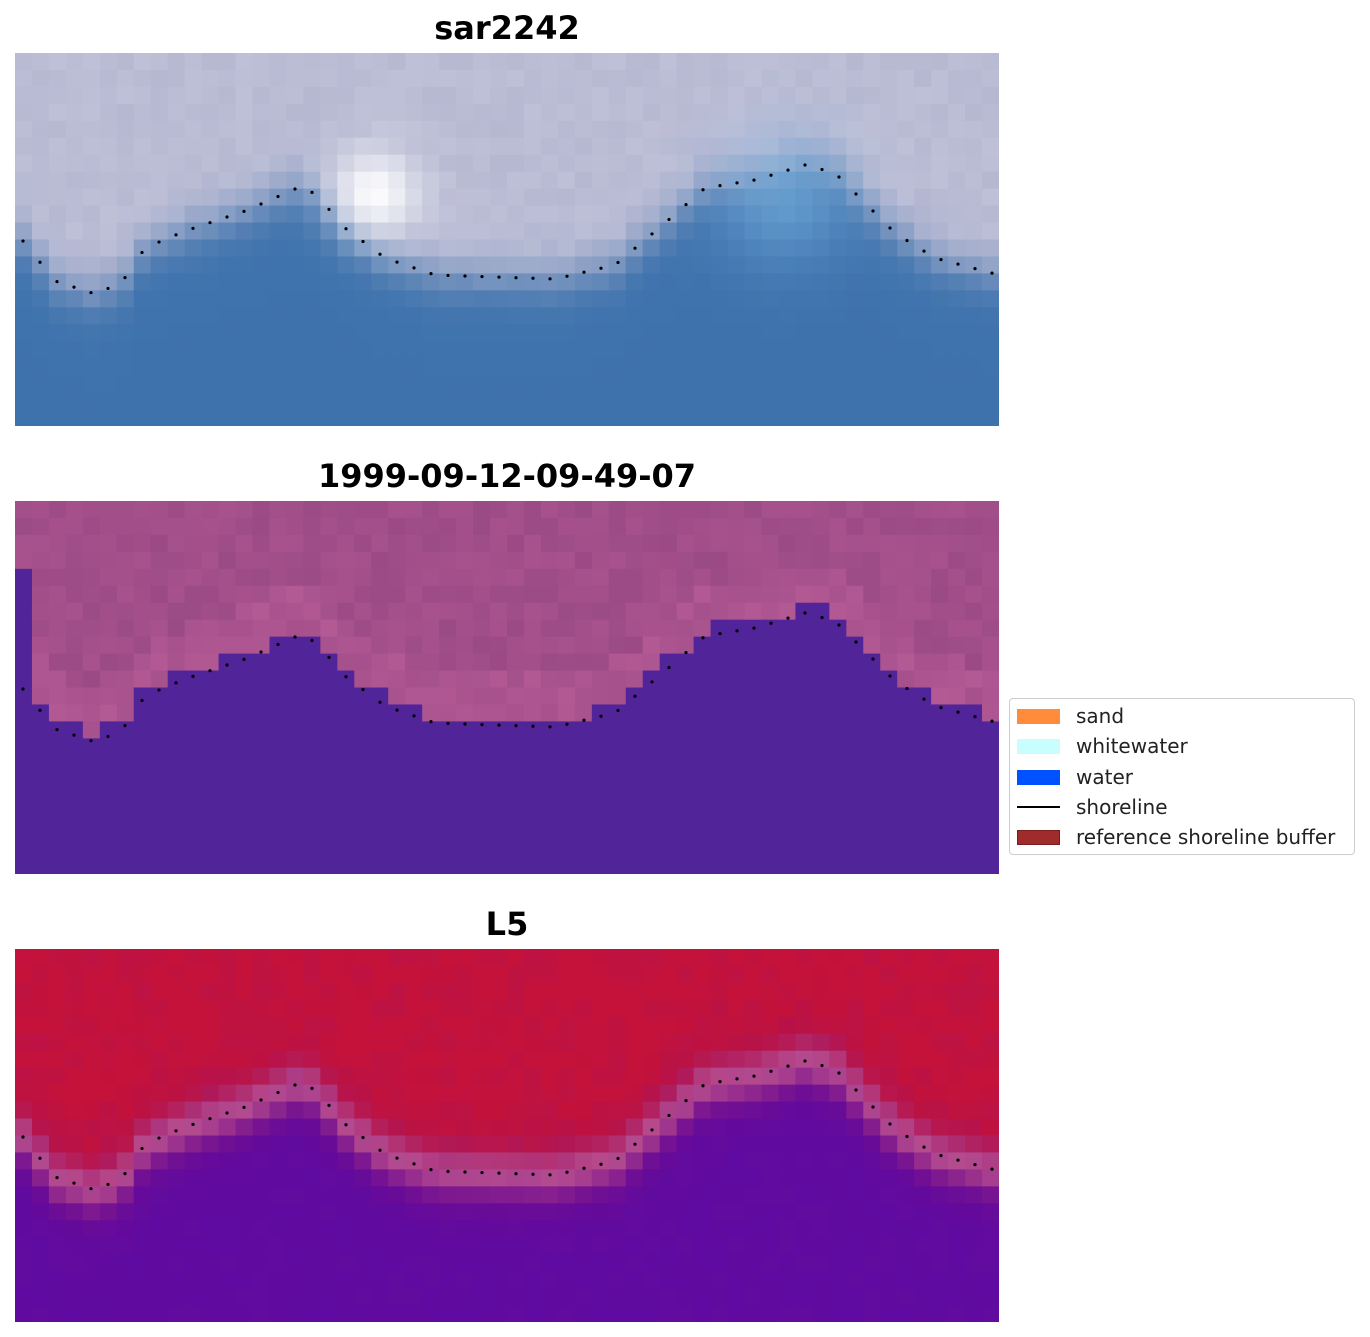  What do you see at coordinates (1038, 837) in the screenshot?
I see `reference-buffer-swatch` at bounding box center [1038, 837].